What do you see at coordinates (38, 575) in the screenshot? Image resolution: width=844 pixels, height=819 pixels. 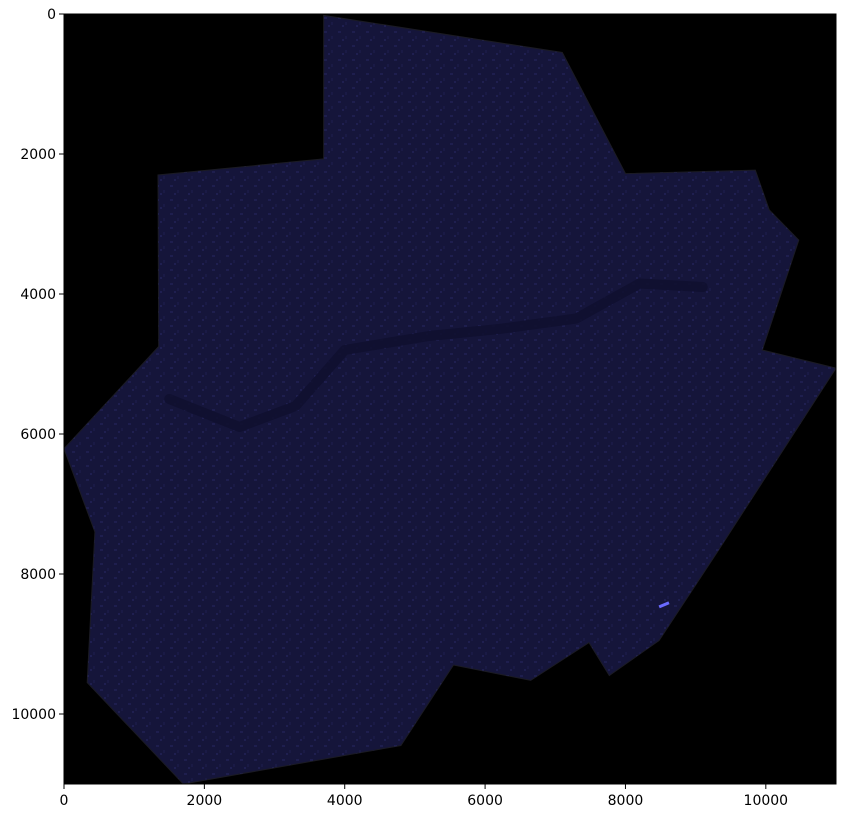 I see `y-tick-label: 8000` at bounding box center [38, 575].